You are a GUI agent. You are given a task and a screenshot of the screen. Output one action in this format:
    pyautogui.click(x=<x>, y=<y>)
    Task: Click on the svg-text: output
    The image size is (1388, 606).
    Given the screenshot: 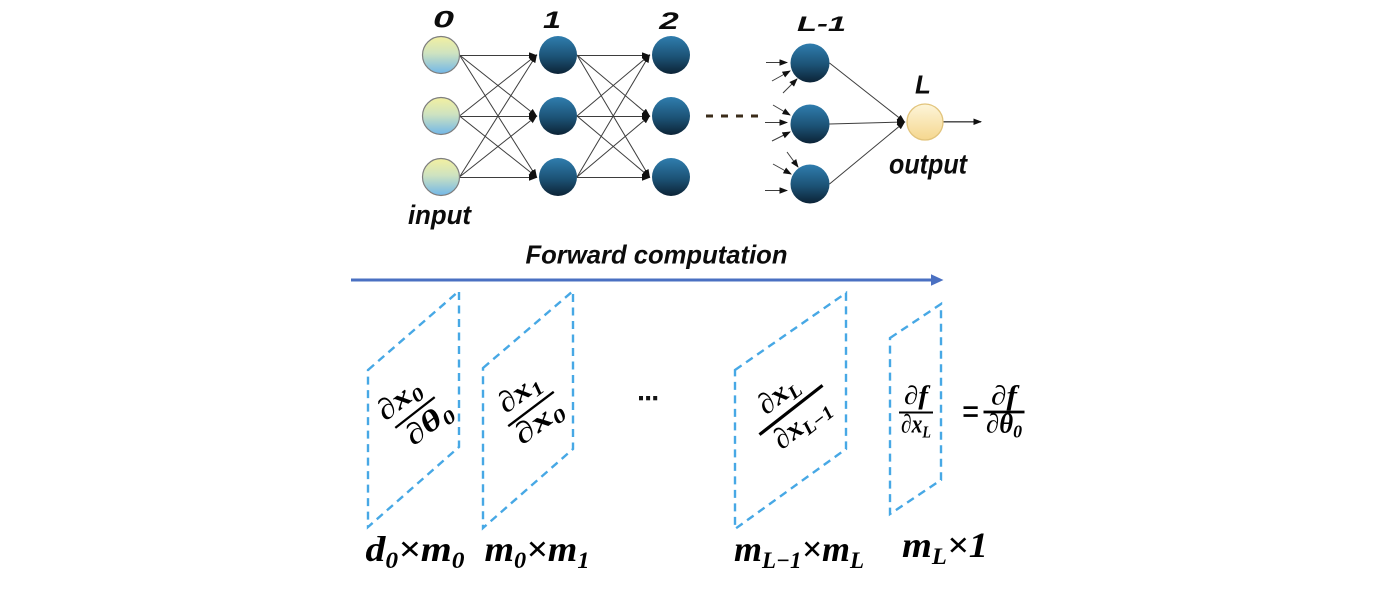 What is the action you would take?
    pyautogui.click(x=929, y=164)
    